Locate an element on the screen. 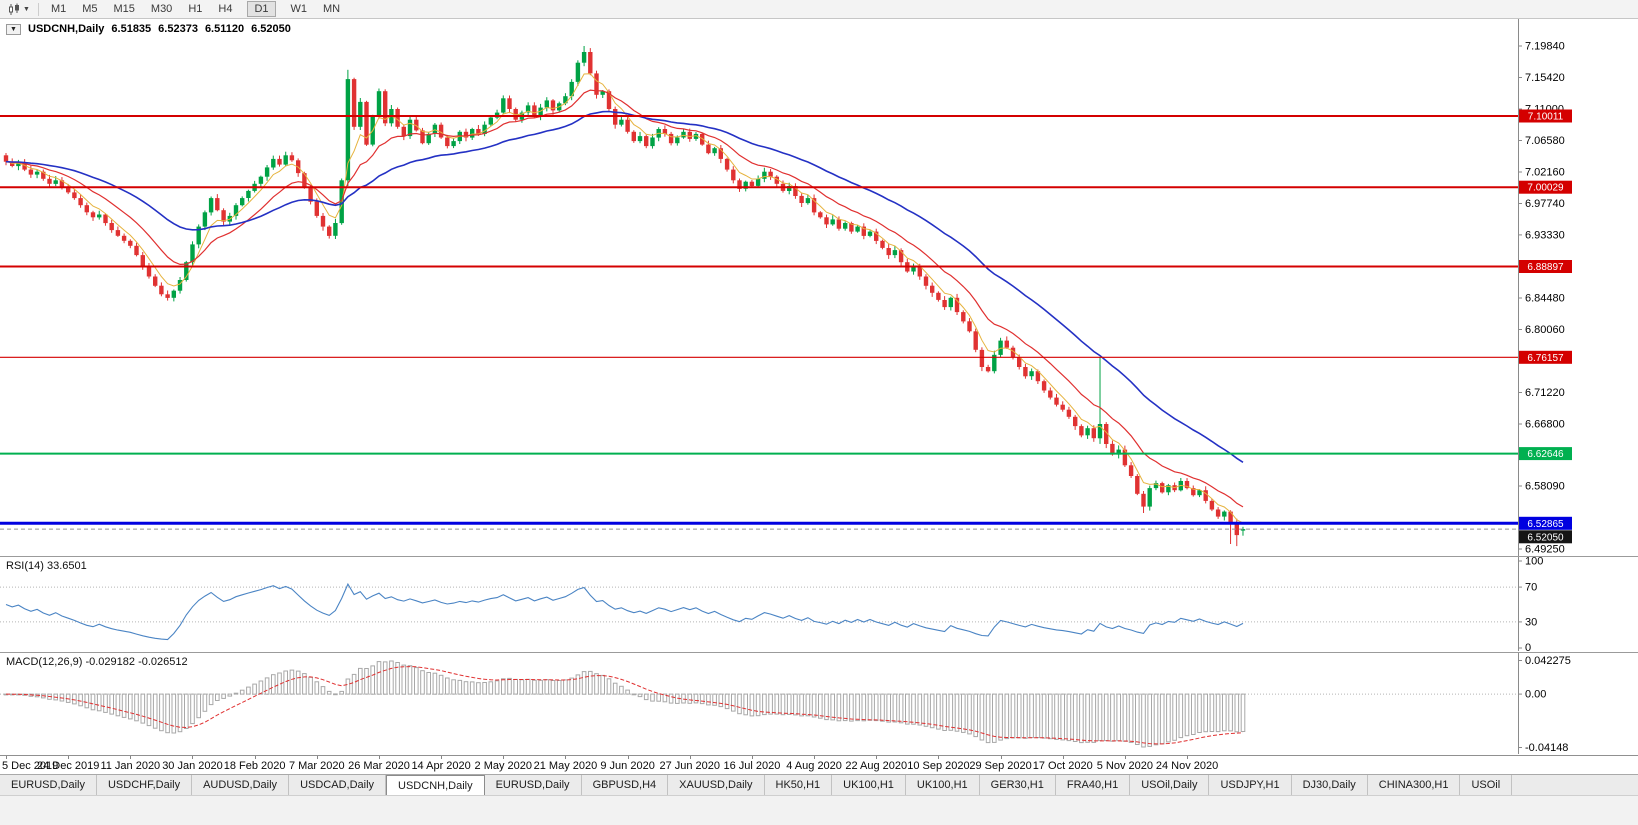 Image resolution: width=1638 pixels, height=825 pixels. chart-tab-usdcad-daily: USDCAD,Daily is located at coordinates (338, 785).